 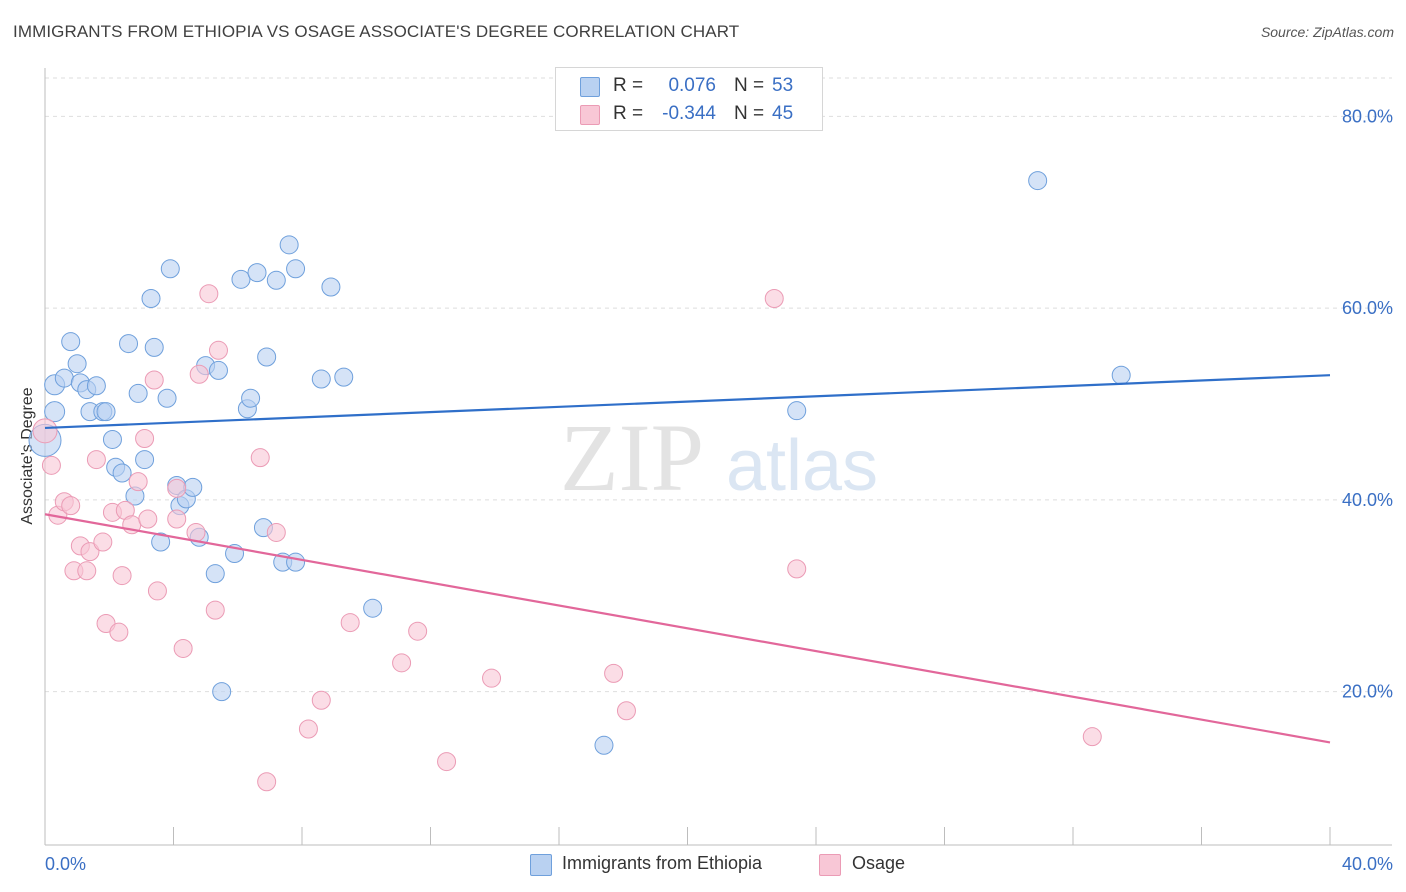 What do you see at coordinates (590, 115) in the screenshot?
I see `legend-swatch-osage` at bounding box center [590, 115].